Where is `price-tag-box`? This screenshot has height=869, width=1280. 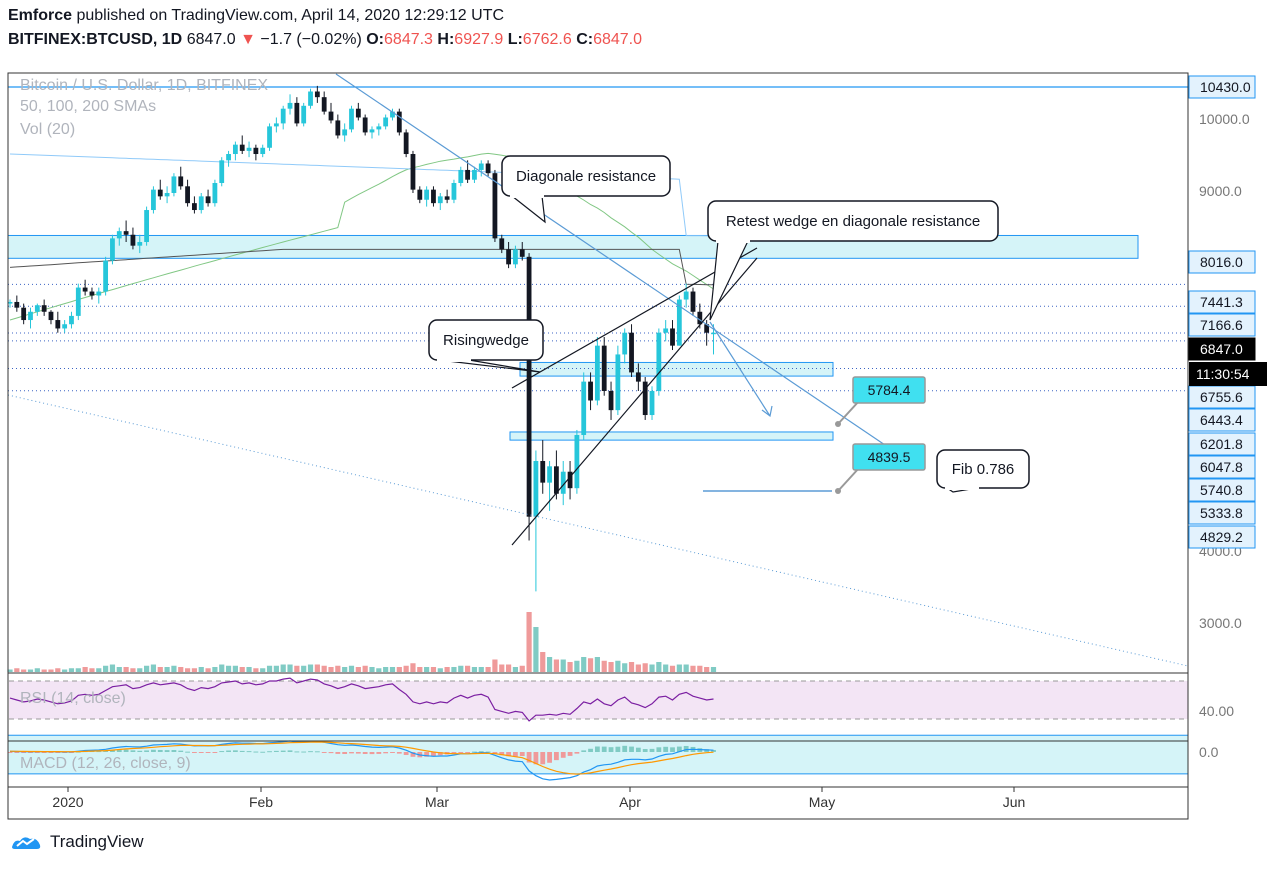 price-tag-box is located at coordinates (889, 457).